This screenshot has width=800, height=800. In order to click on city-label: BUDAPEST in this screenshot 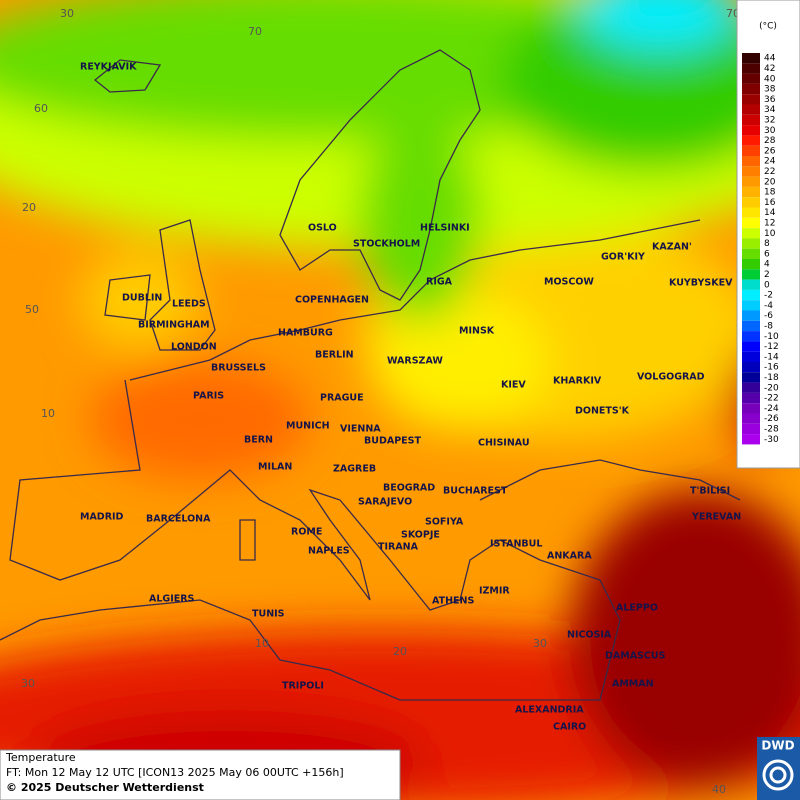, I will do `click(392, 441)`.